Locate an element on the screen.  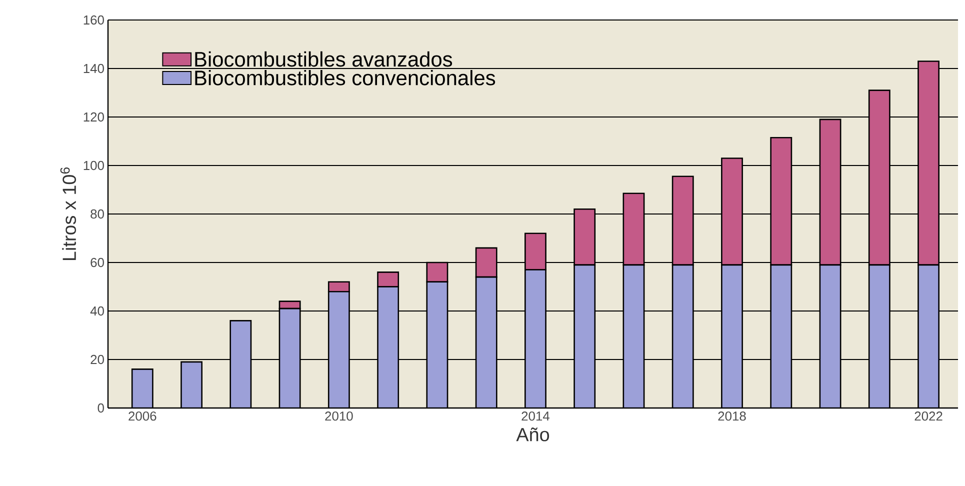
x-tick-label: 2014 is located at coordinates (536, 416).